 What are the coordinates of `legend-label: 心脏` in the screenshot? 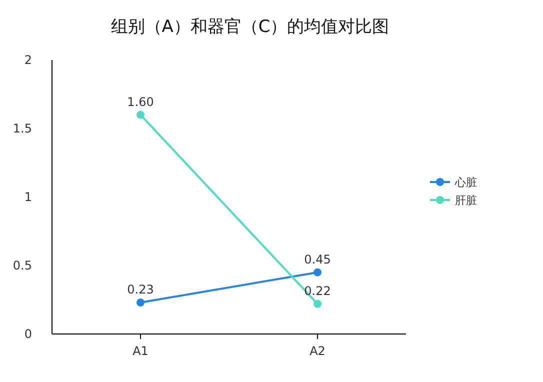 It's located at (465, 182).